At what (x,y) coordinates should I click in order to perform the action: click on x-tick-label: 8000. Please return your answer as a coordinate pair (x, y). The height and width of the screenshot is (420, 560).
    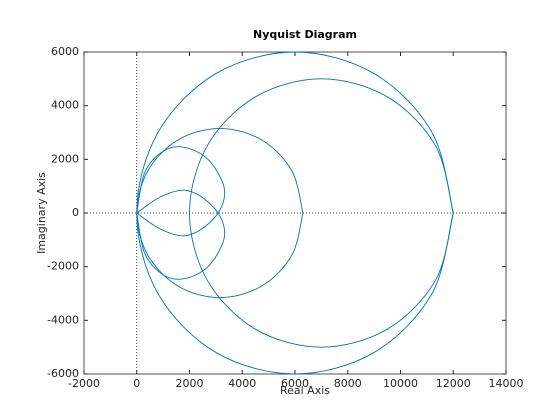
    Looking at the image, I should click on (348, 383).